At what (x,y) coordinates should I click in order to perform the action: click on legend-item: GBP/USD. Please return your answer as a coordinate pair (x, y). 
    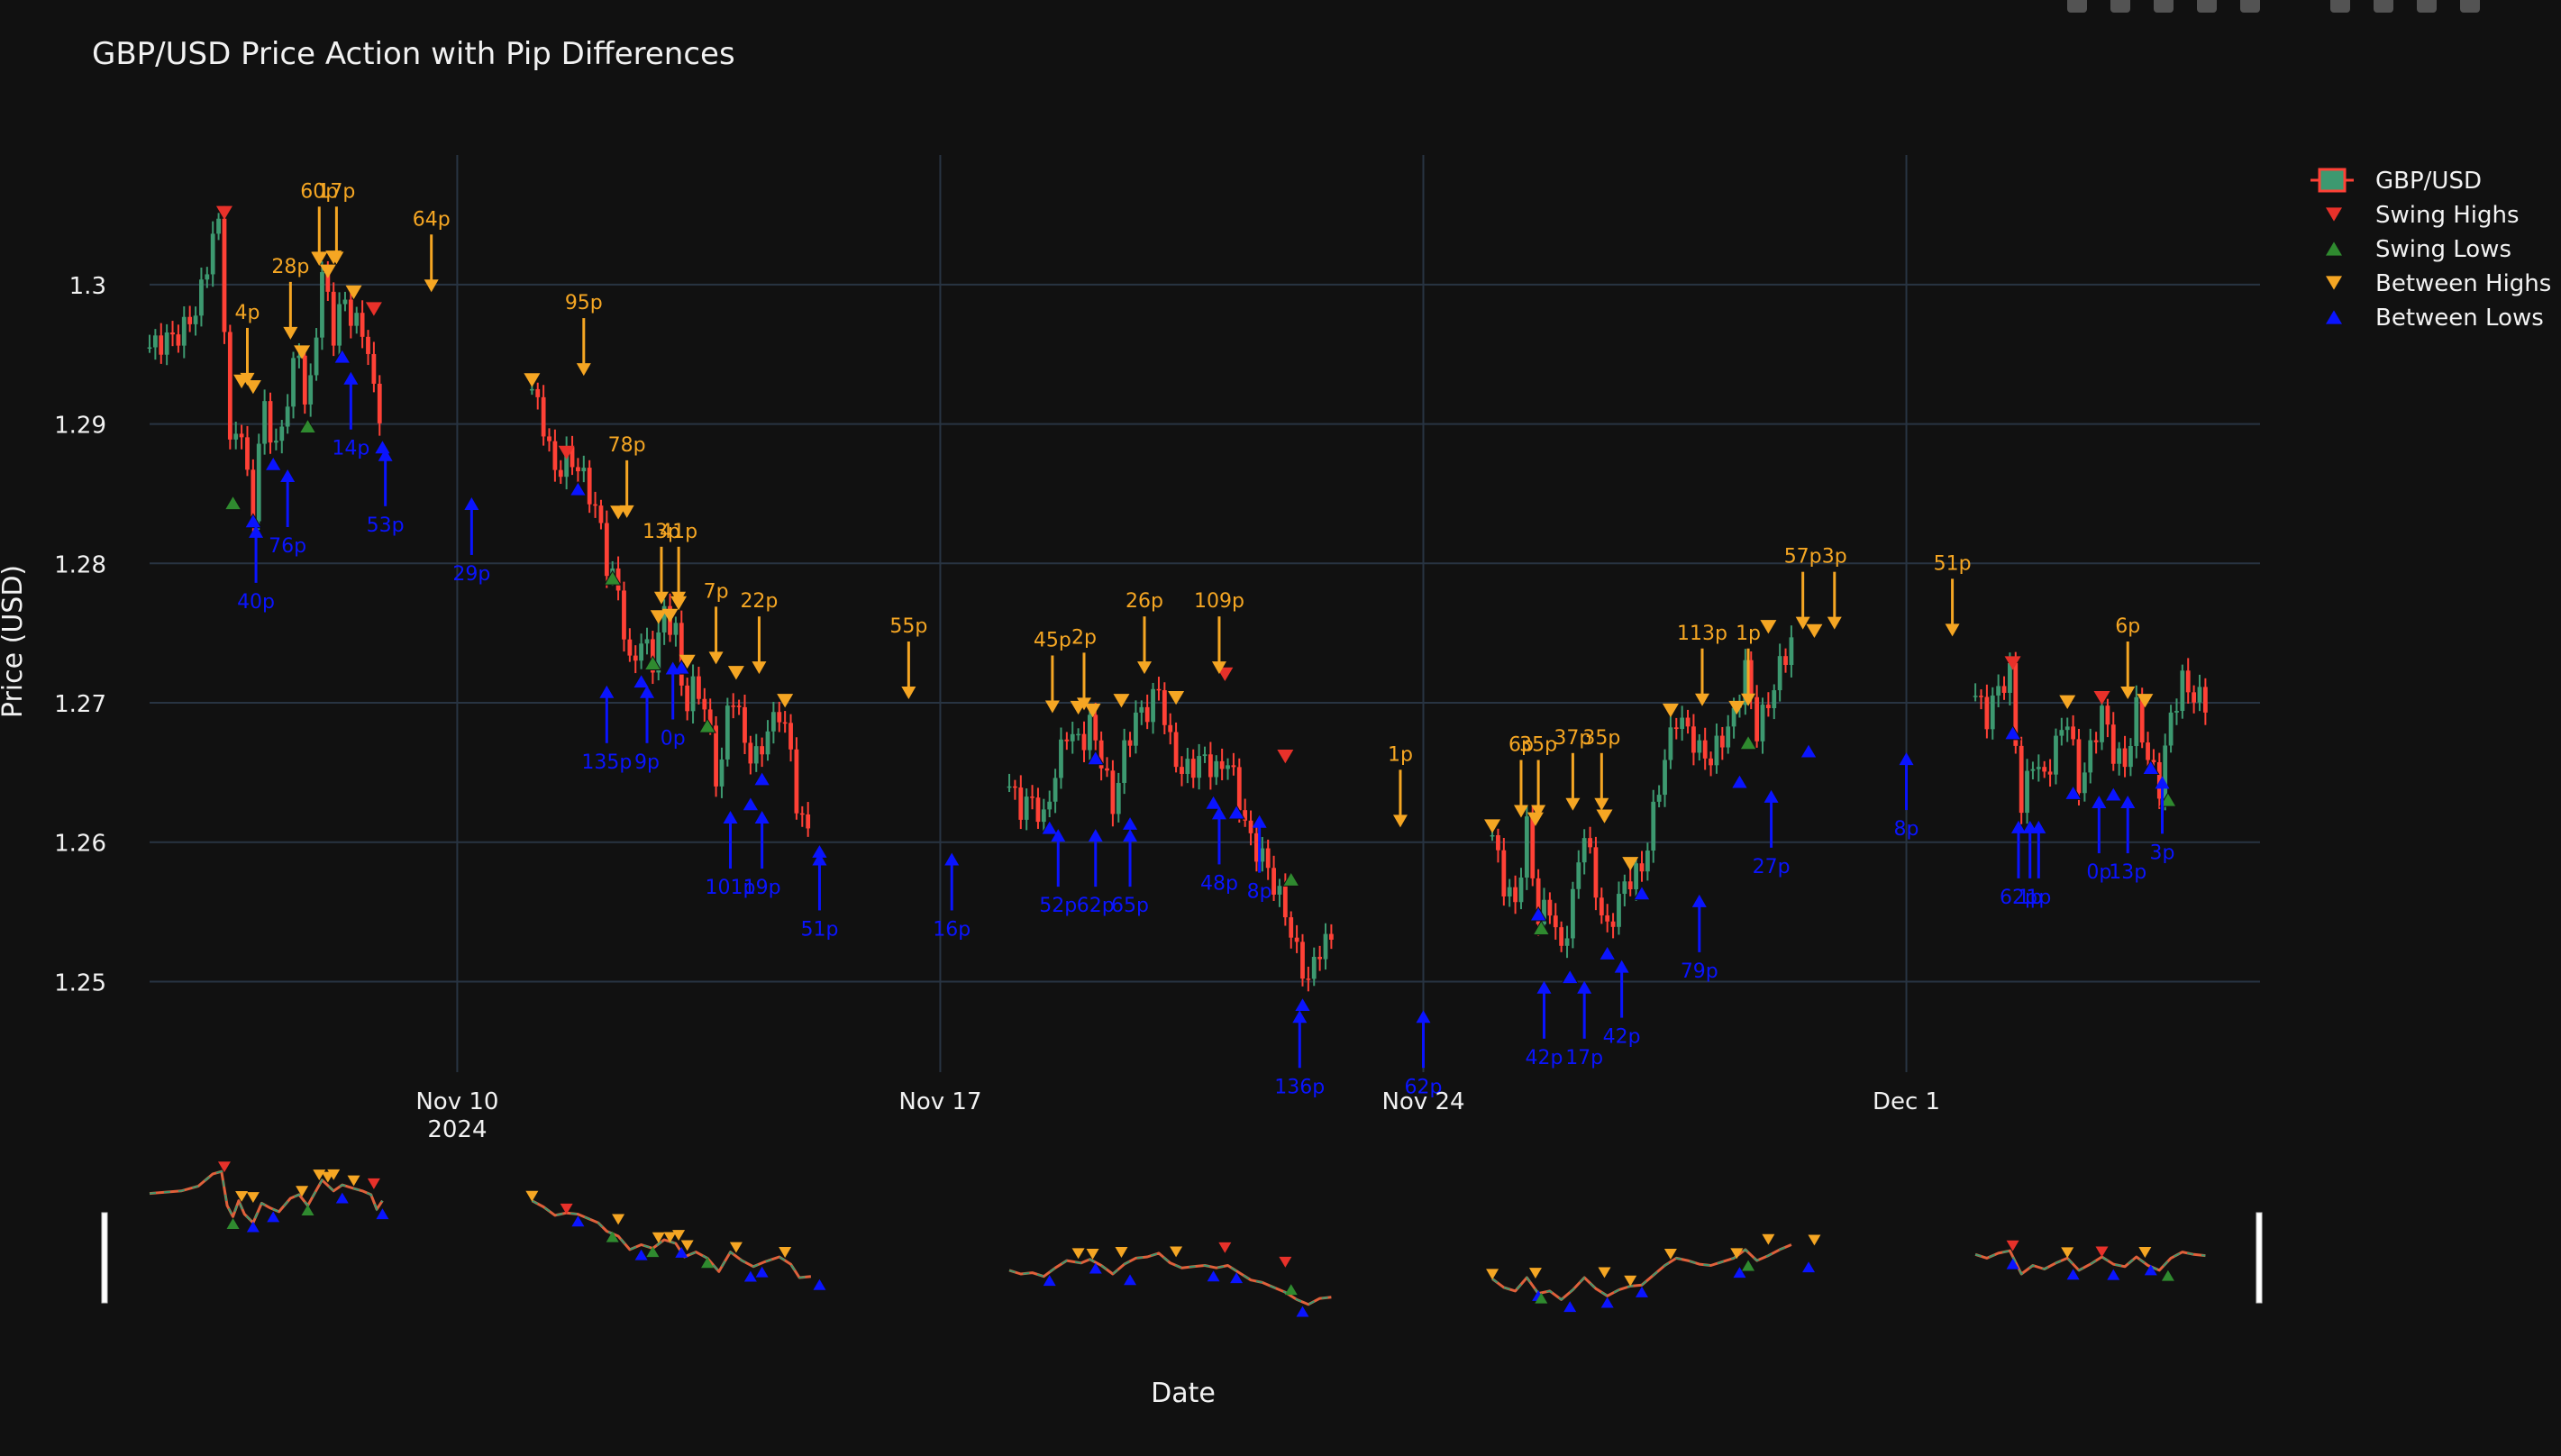
    Looking at the image, I should click on (2396, 181).